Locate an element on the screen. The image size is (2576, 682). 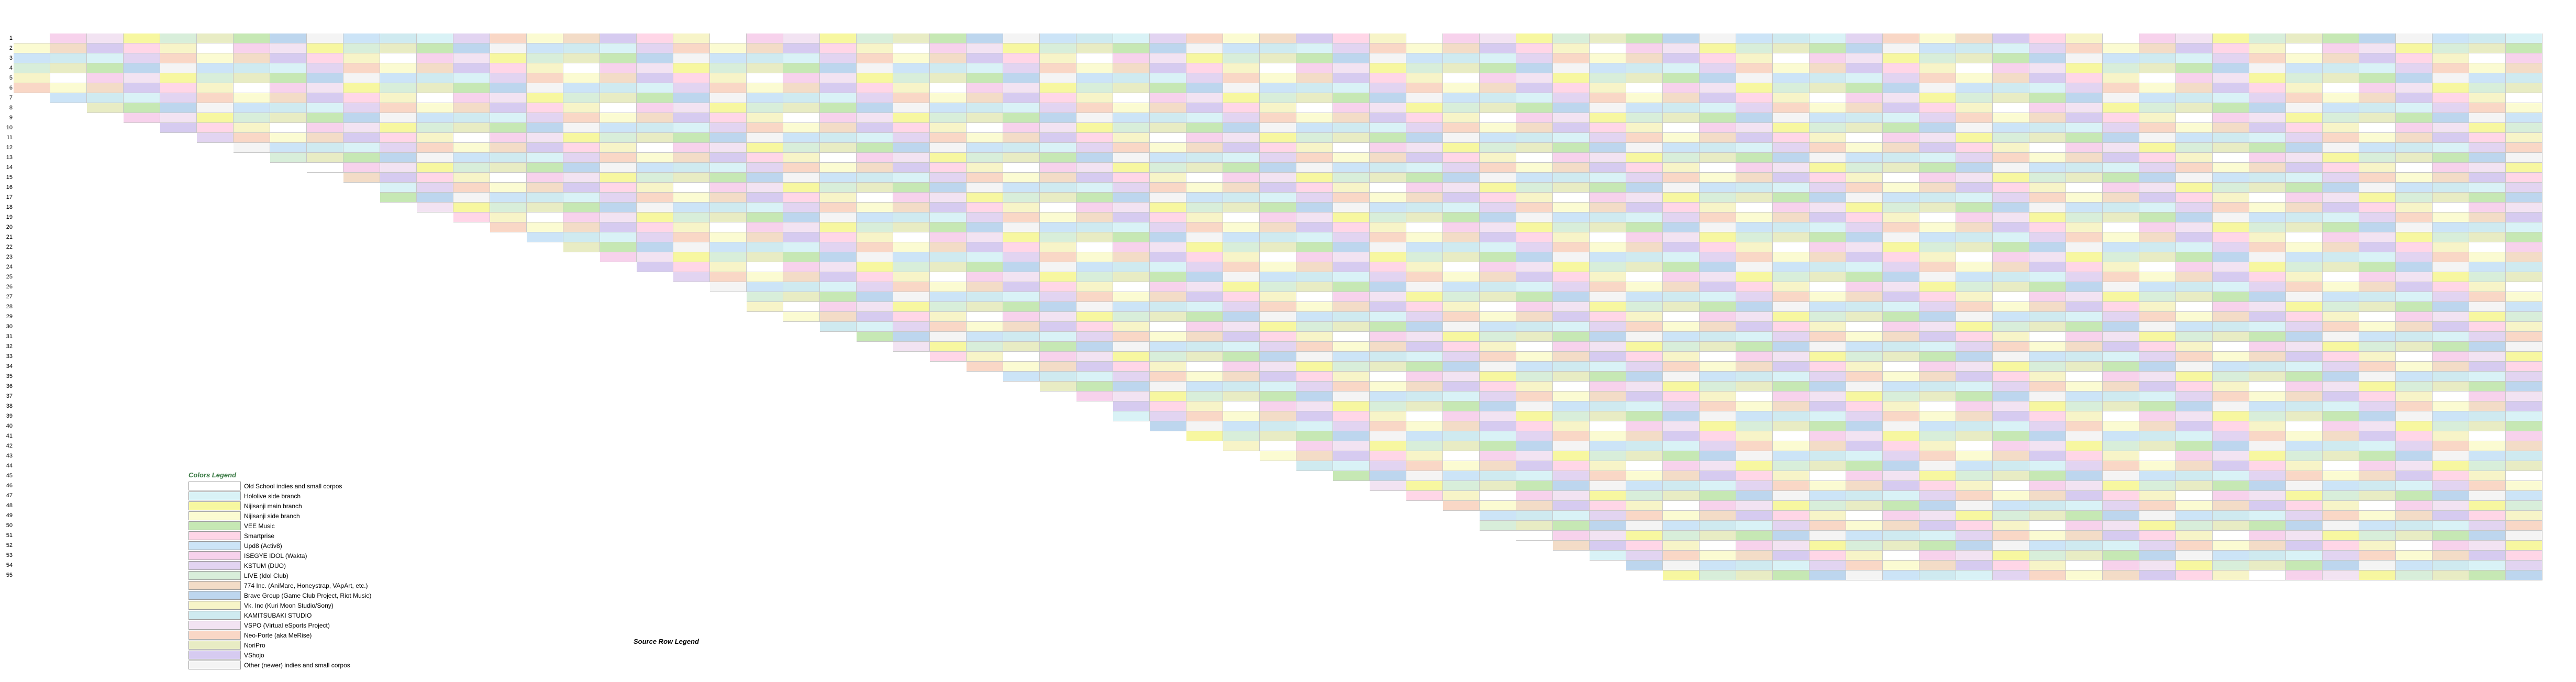
row-number: 3 is located at coordinates (11, 58).